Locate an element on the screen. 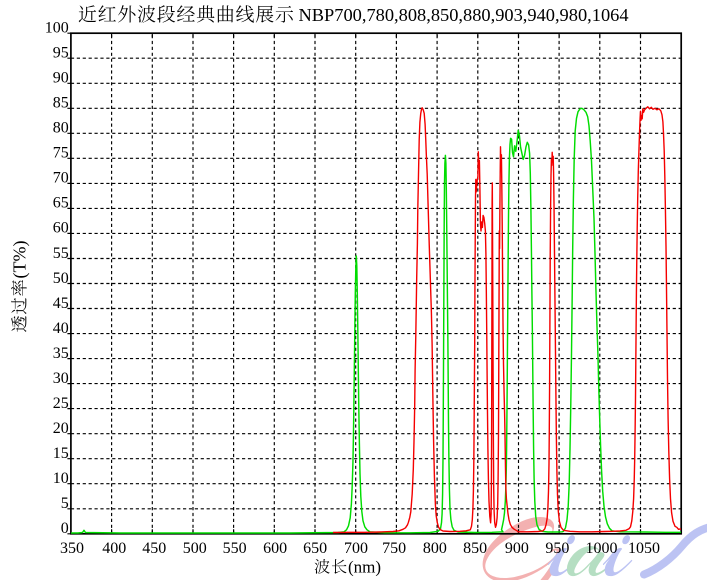 The image size is (707, 580). svg-text: 750 is located at coordinates (394, 548).